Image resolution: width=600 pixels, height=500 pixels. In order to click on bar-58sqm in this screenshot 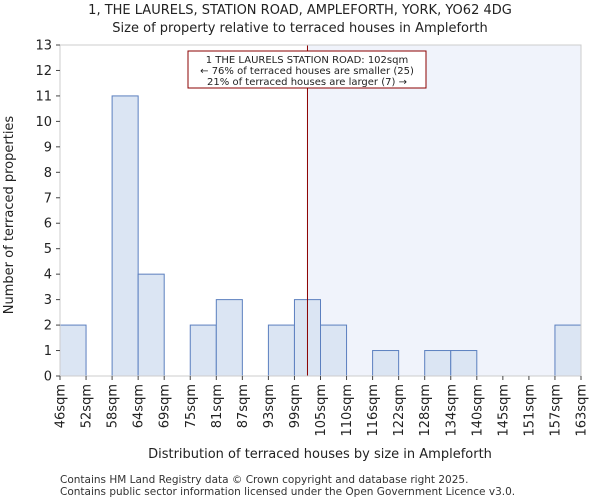, I will do `click(125, 236)`.